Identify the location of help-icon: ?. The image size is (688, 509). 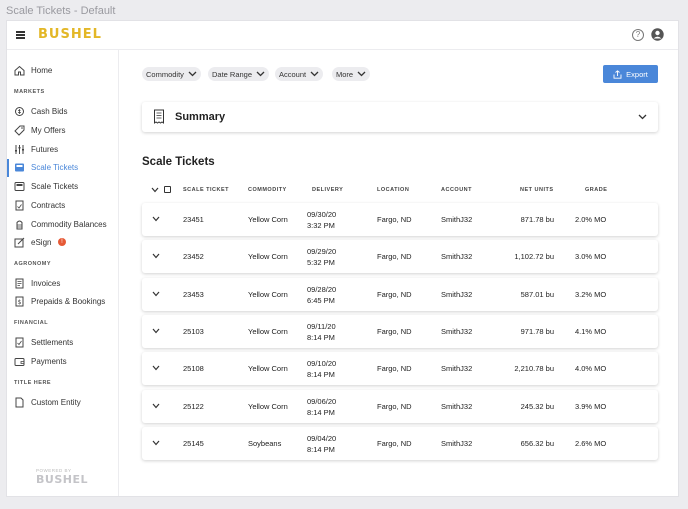
(638, 35).